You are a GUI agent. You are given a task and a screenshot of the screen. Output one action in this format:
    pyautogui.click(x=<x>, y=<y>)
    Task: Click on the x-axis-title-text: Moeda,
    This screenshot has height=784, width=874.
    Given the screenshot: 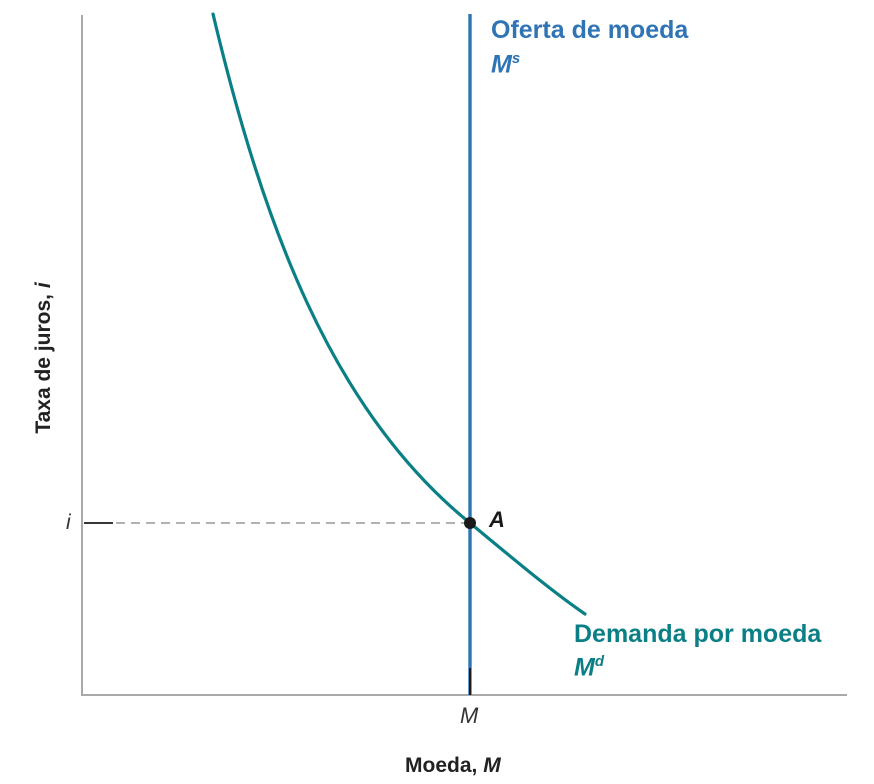 What is the action you would take?
    pyautogui.click(x=444, y=765)
    